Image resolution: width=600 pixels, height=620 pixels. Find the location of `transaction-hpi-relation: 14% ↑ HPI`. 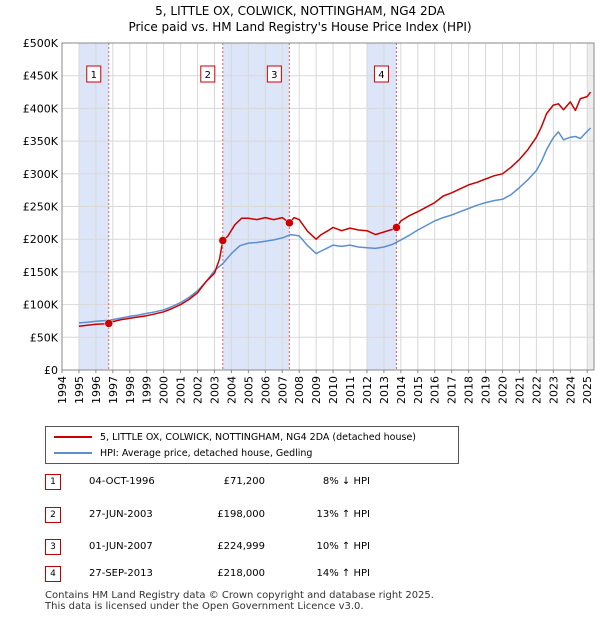

transaction-hpi-relation: 14% ↑ HPI is located at coordinates (343, 573).